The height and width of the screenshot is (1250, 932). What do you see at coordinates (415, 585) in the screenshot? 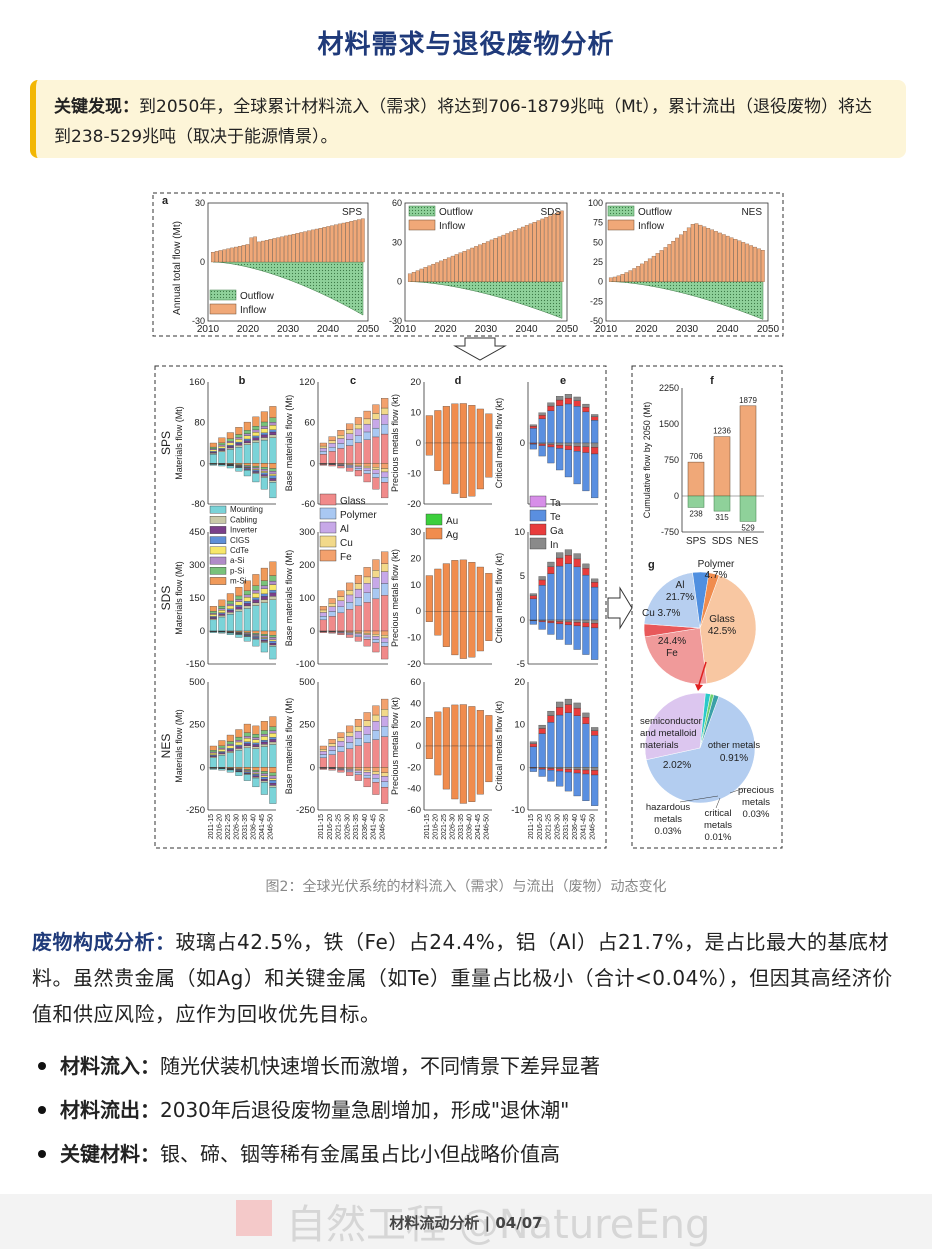
I see `y-tick-label: 10` at bounding box center [415, 585].